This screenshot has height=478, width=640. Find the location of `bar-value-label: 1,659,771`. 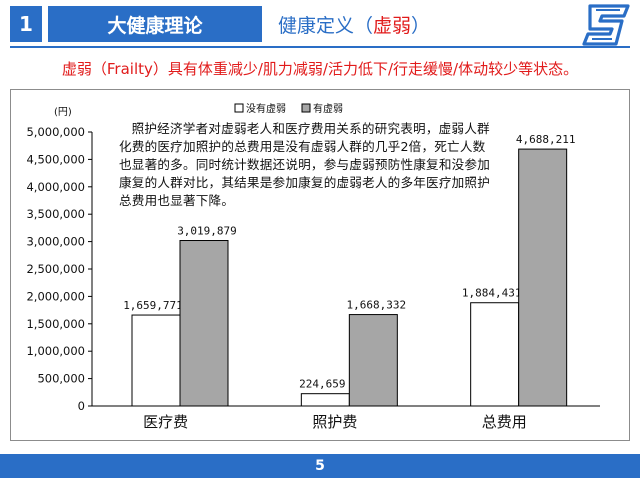

bar-value-label: 1,659,771 is located at coordinates (153, 305).